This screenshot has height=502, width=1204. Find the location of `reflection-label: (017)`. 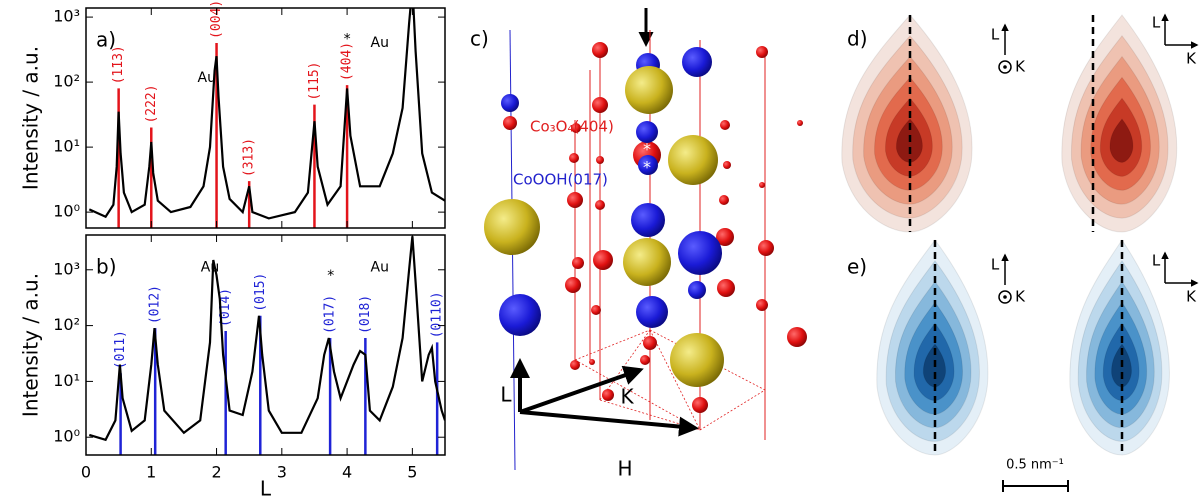

reflection-label: (017) is located at coordinates (330, 314).